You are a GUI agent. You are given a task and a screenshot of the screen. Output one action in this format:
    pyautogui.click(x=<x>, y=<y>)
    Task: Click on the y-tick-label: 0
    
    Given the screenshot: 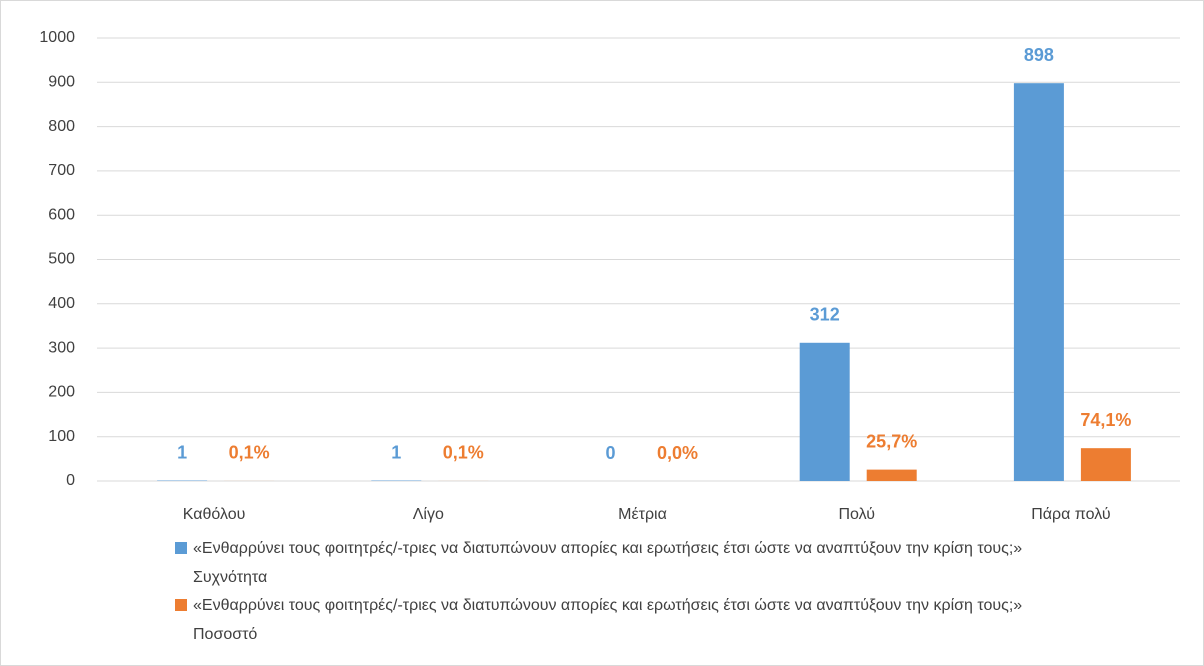 What is the action you would take?
    pyautogui.click(x=70, y=480)
    